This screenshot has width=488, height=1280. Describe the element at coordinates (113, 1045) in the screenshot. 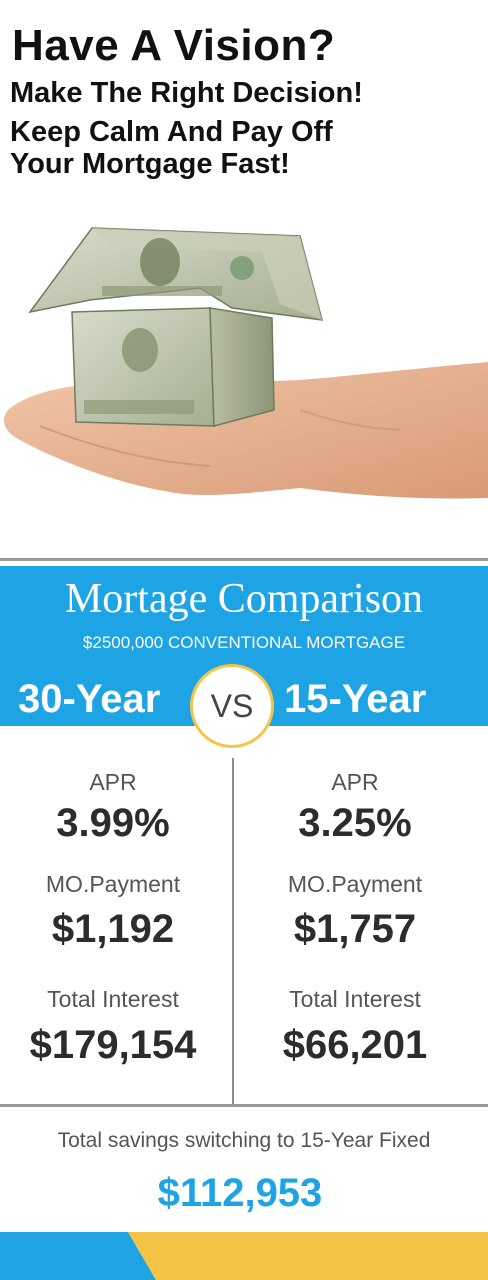

I see `interest-value: $179,154` at that location.